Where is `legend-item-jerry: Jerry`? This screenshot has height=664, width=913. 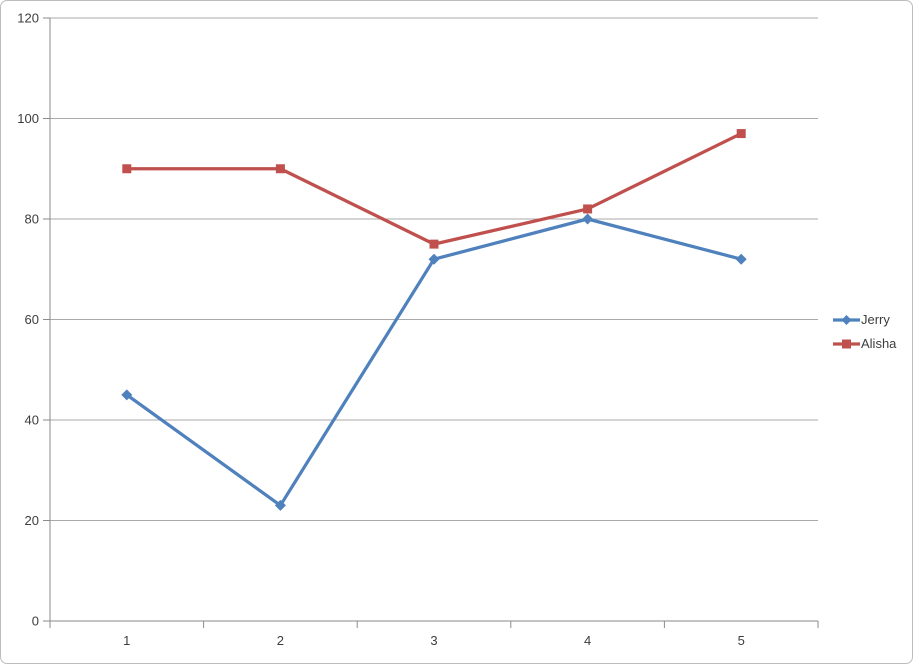 legend-item-jerry: Jerry is located at coordinates (864, 320).